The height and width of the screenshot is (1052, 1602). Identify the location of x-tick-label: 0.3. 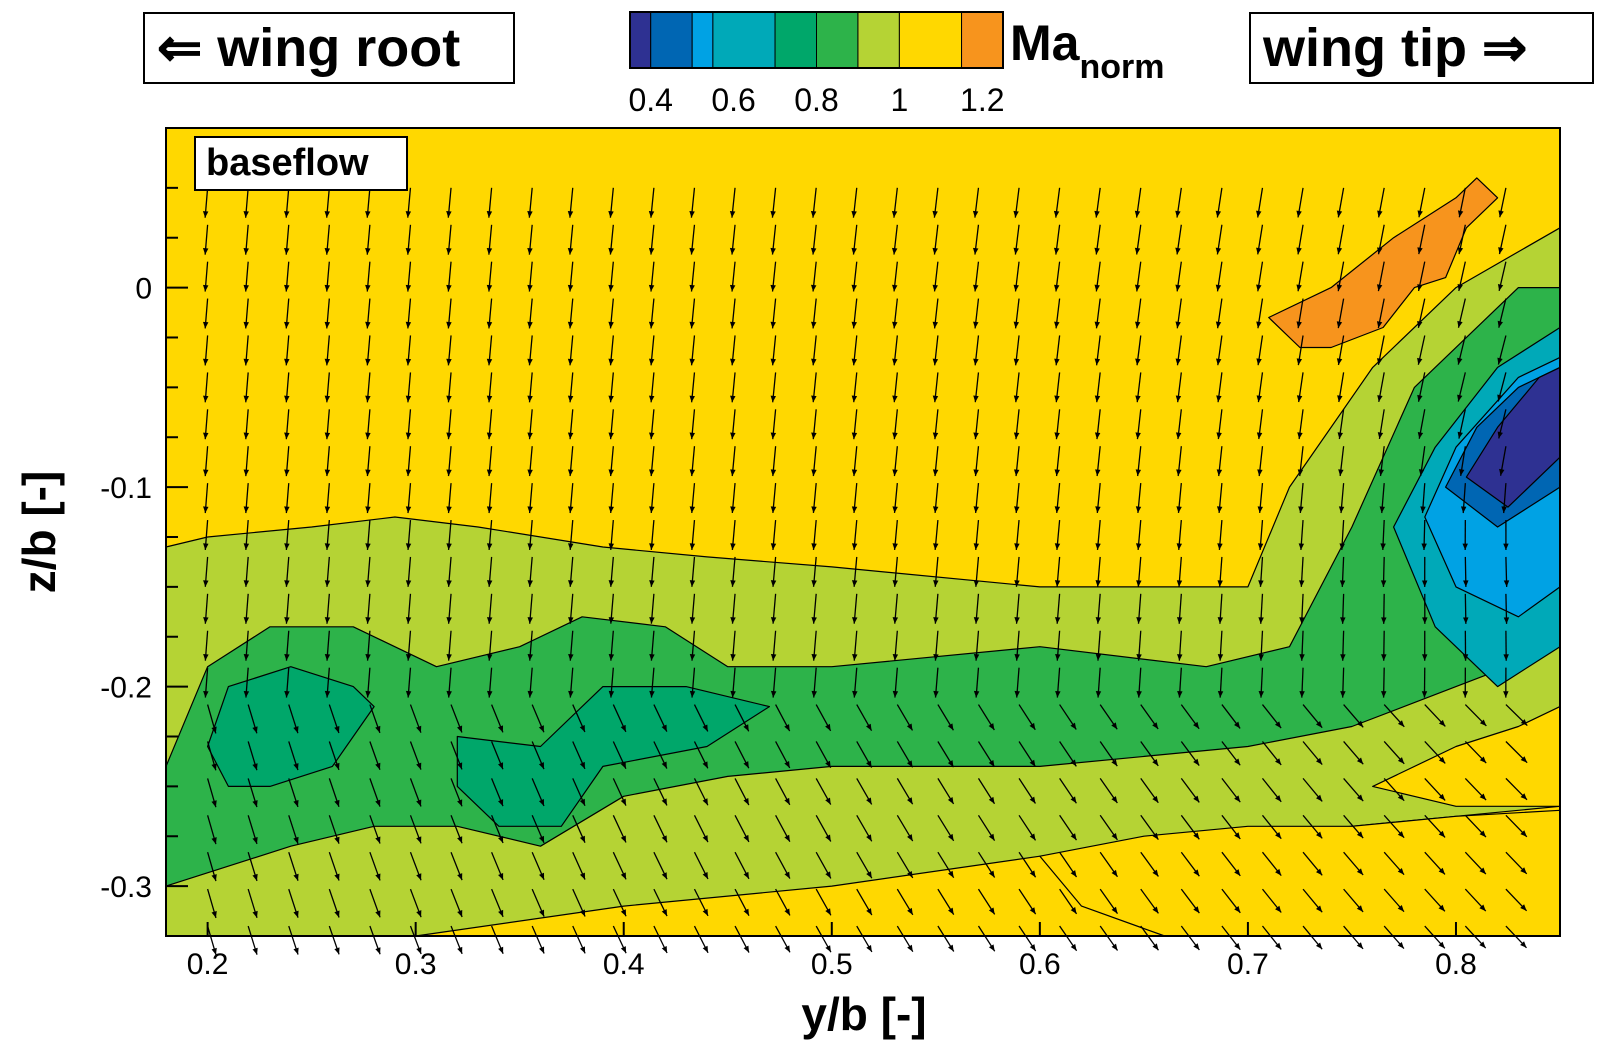
(416, 964).